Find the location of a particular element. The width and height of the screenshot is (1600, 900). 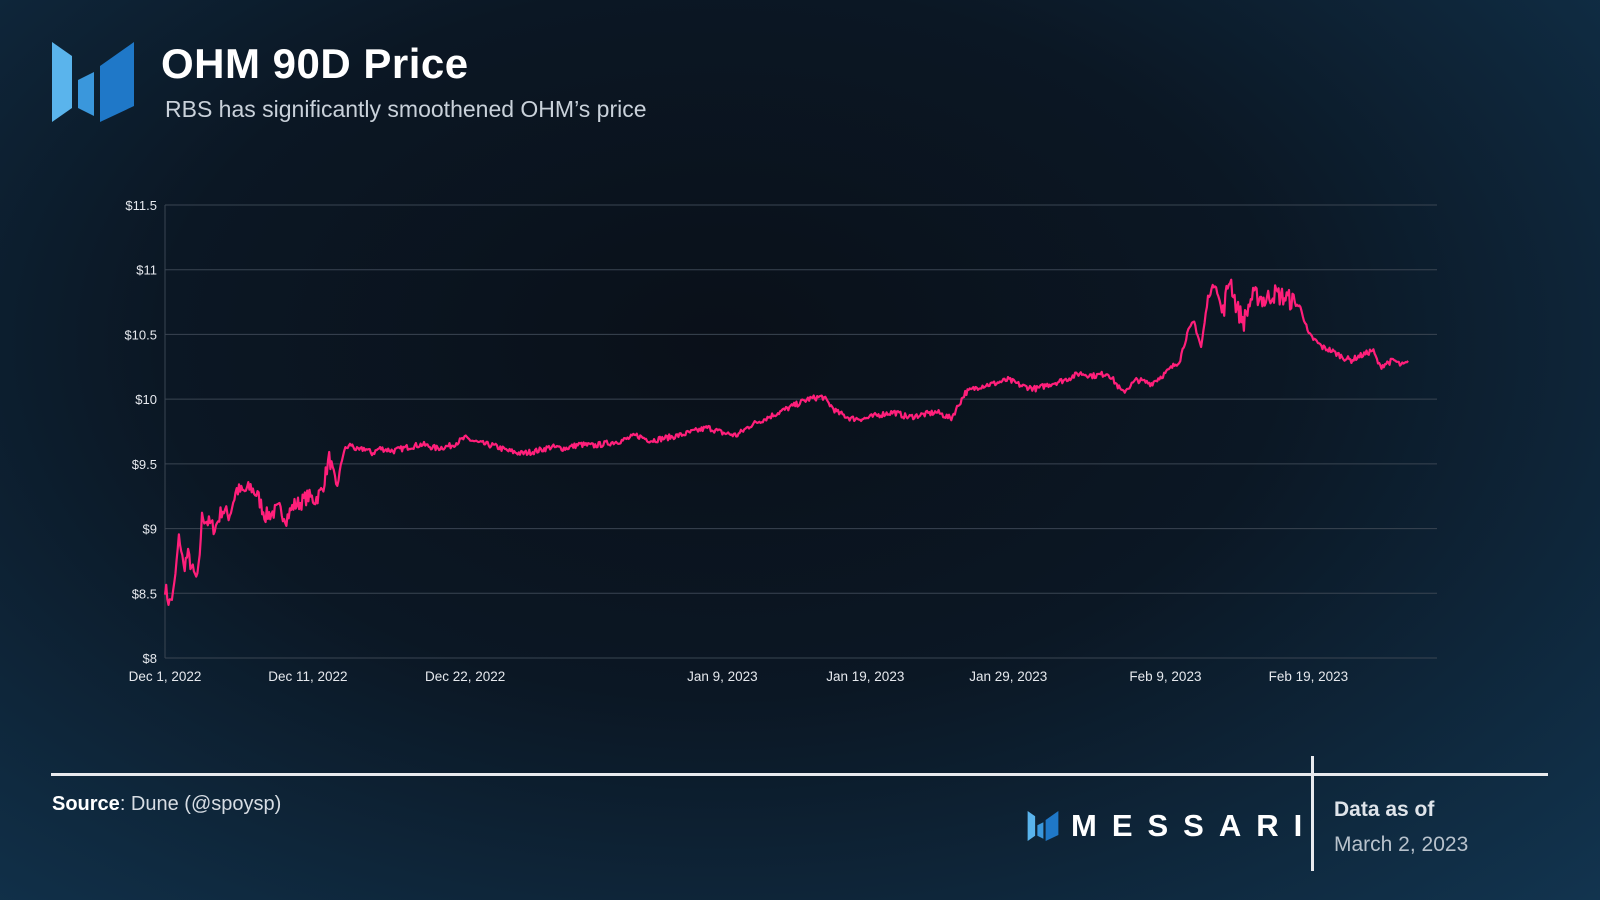

brand-wordmark: MESSARI is located at coordinates (1172, 826).